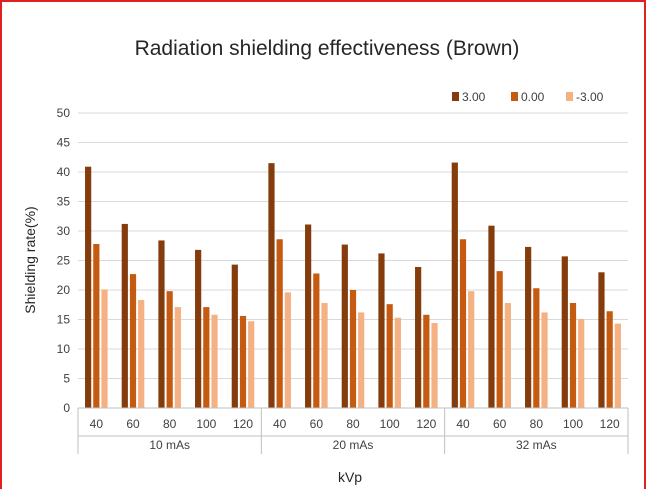  What do you see at coordinates (590, 97) in the screenshot?
I see `legend-label: -3.00` at bounding box center [590, 97].